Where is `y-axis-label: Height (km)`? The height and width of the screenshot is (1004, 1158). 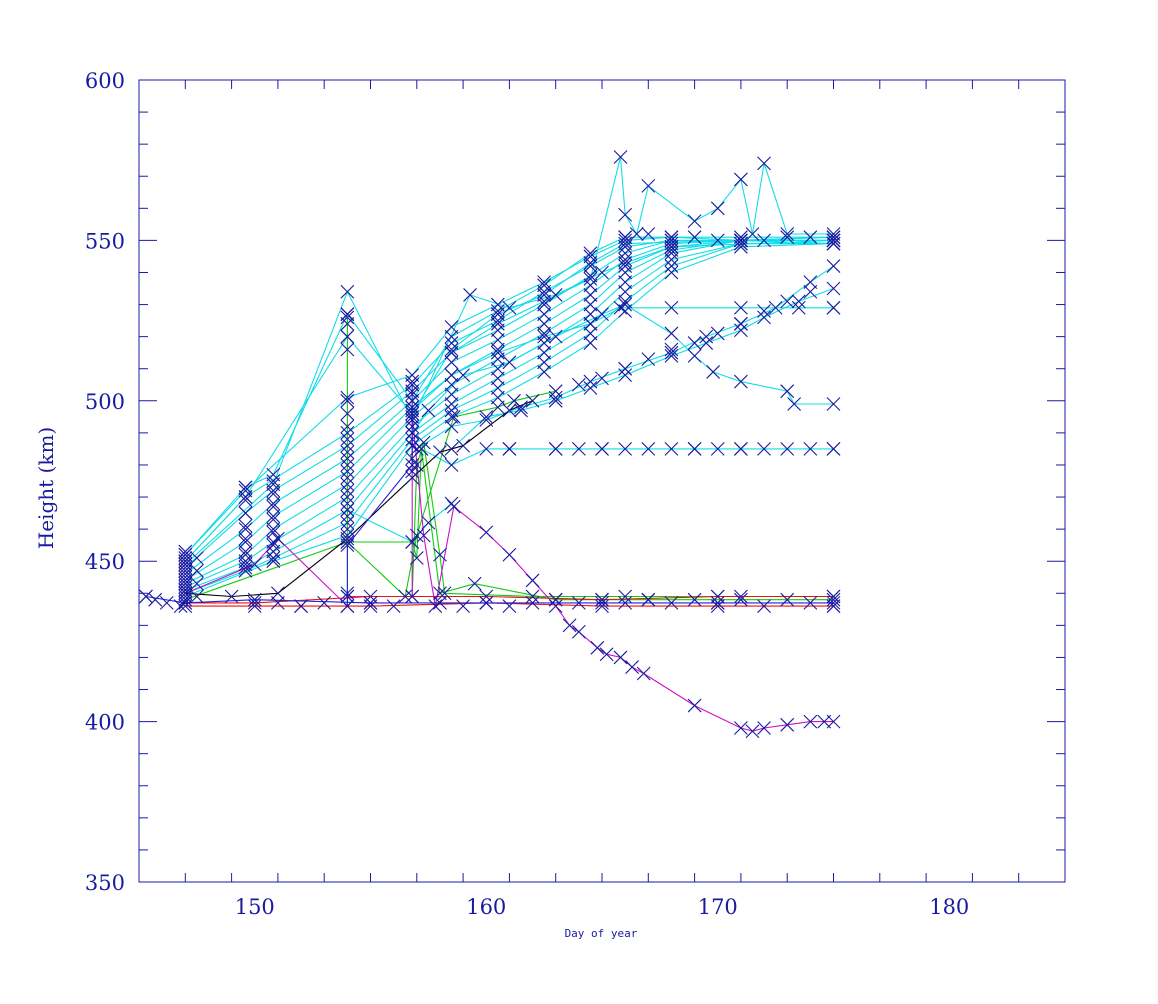
y-axis-label: Height (km) is located at coordinates (46, 488).